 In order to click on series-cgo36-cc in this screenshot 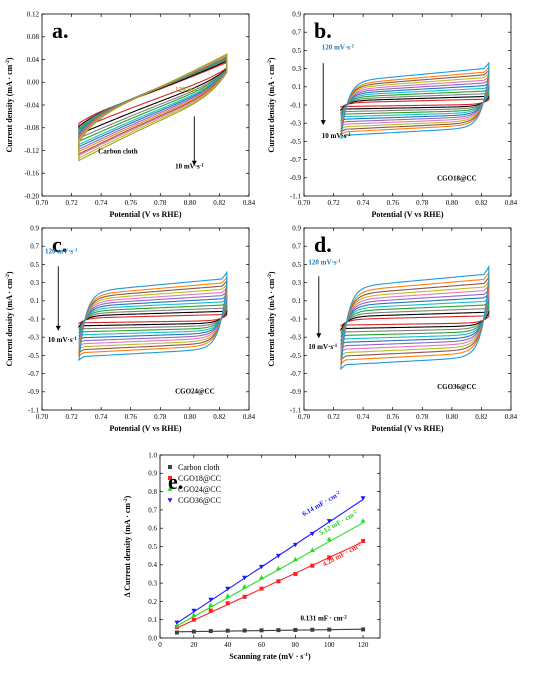, I will do `click(270, 561)`.